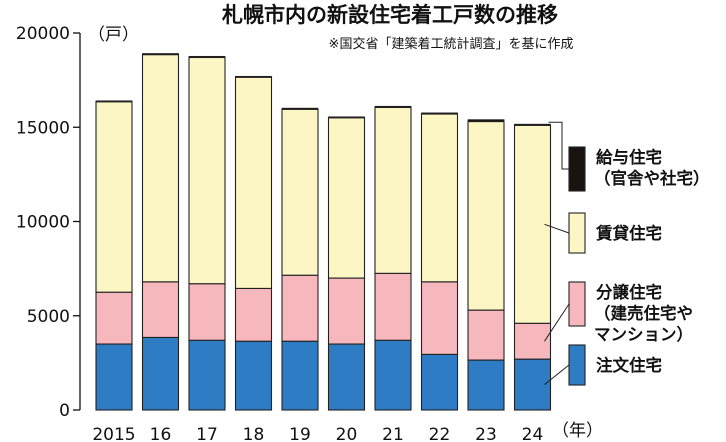 The width and height of the screenshot is (726, 442). I want to click on legend-label: 注文住宅, so click(629, 365).